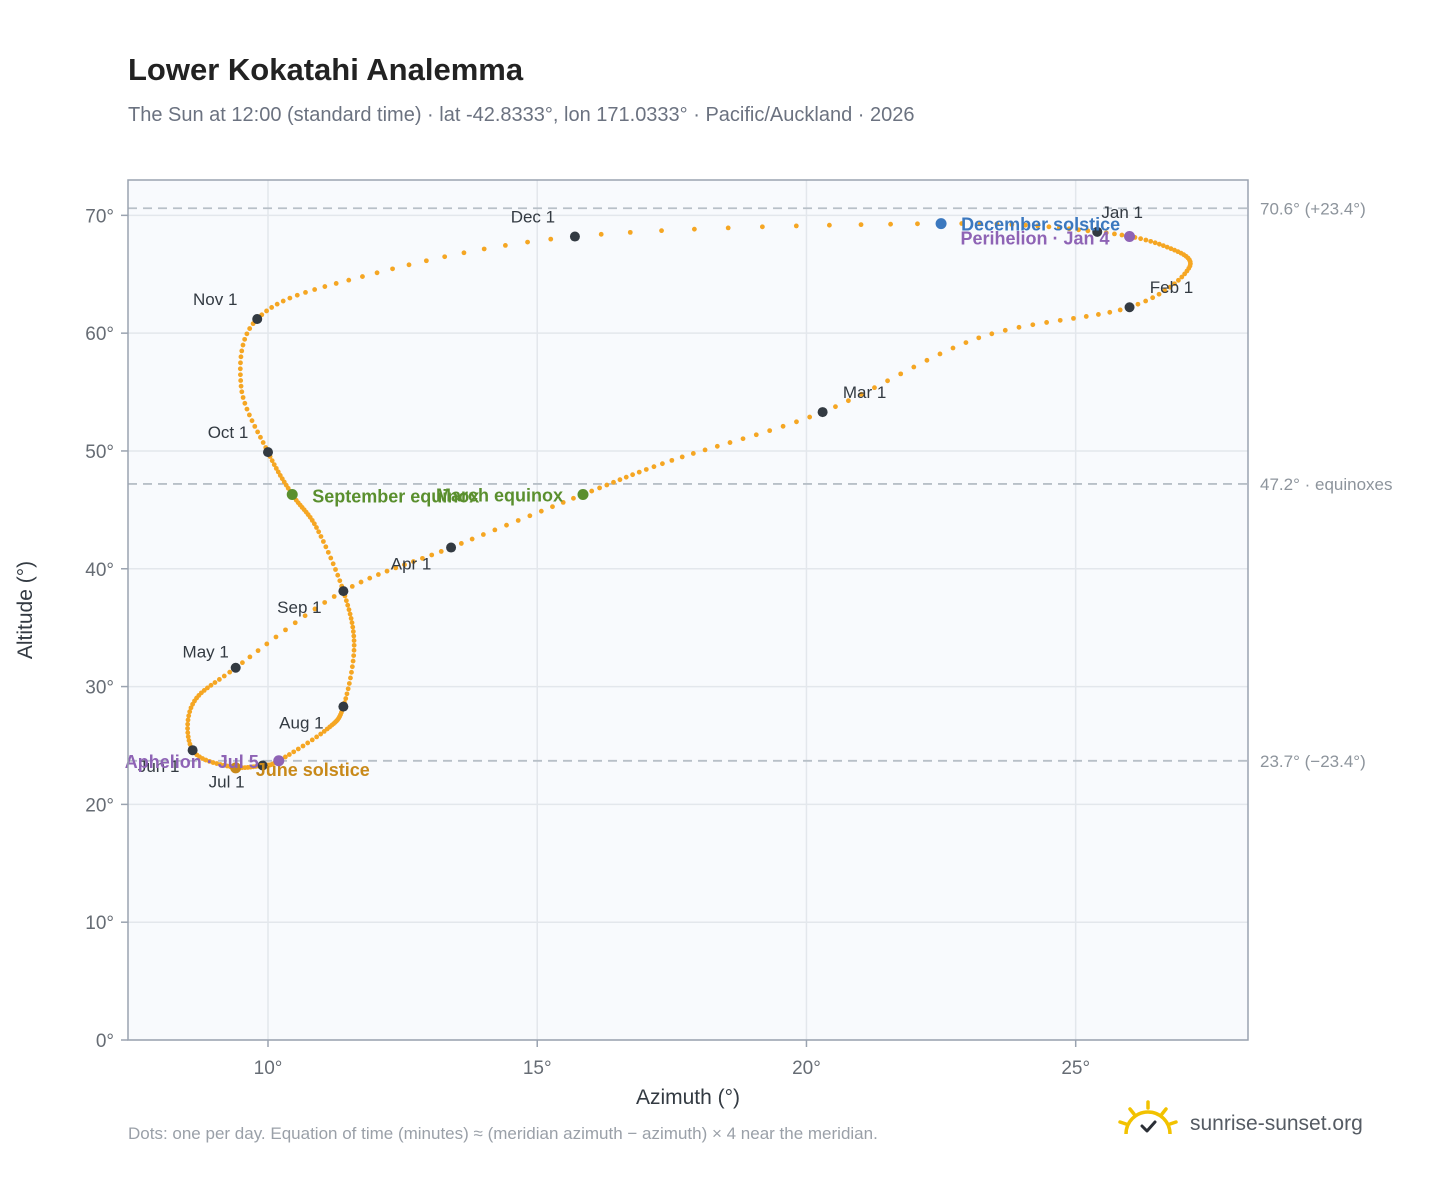 The width and height of the screenshot is (1448, 1188). Describe the element at coordinates (25, 610) in the screenshot. I see `y-axis-title: Altitude (°)` at that location.